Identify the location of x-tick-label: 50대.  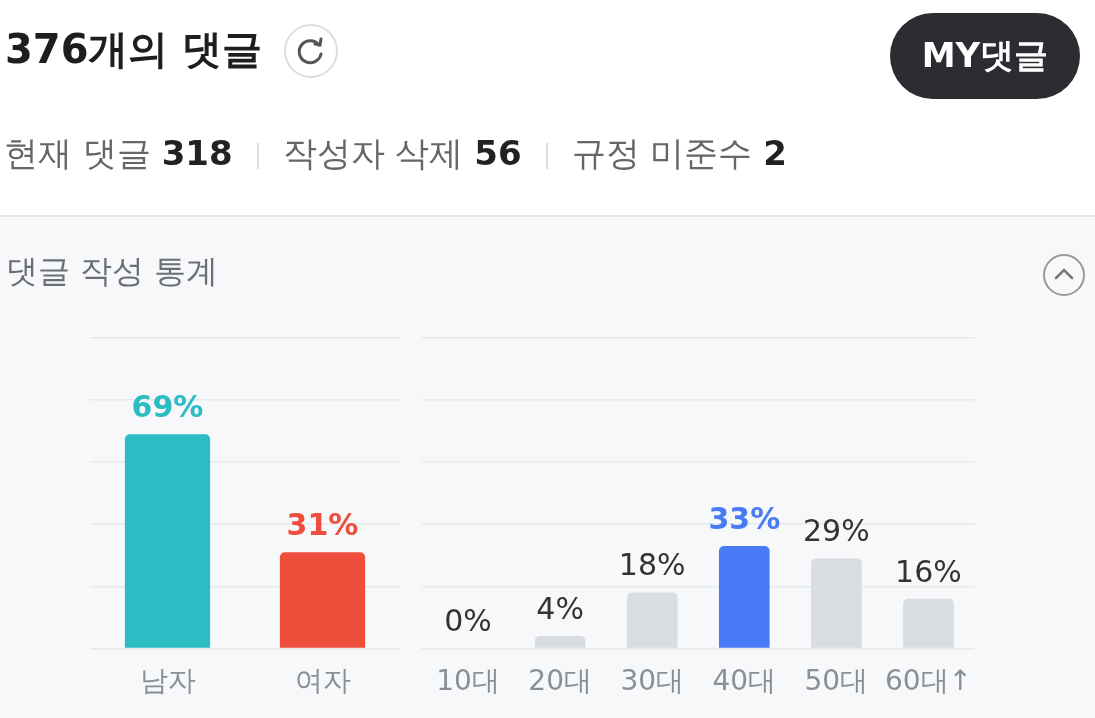
(836, 681).